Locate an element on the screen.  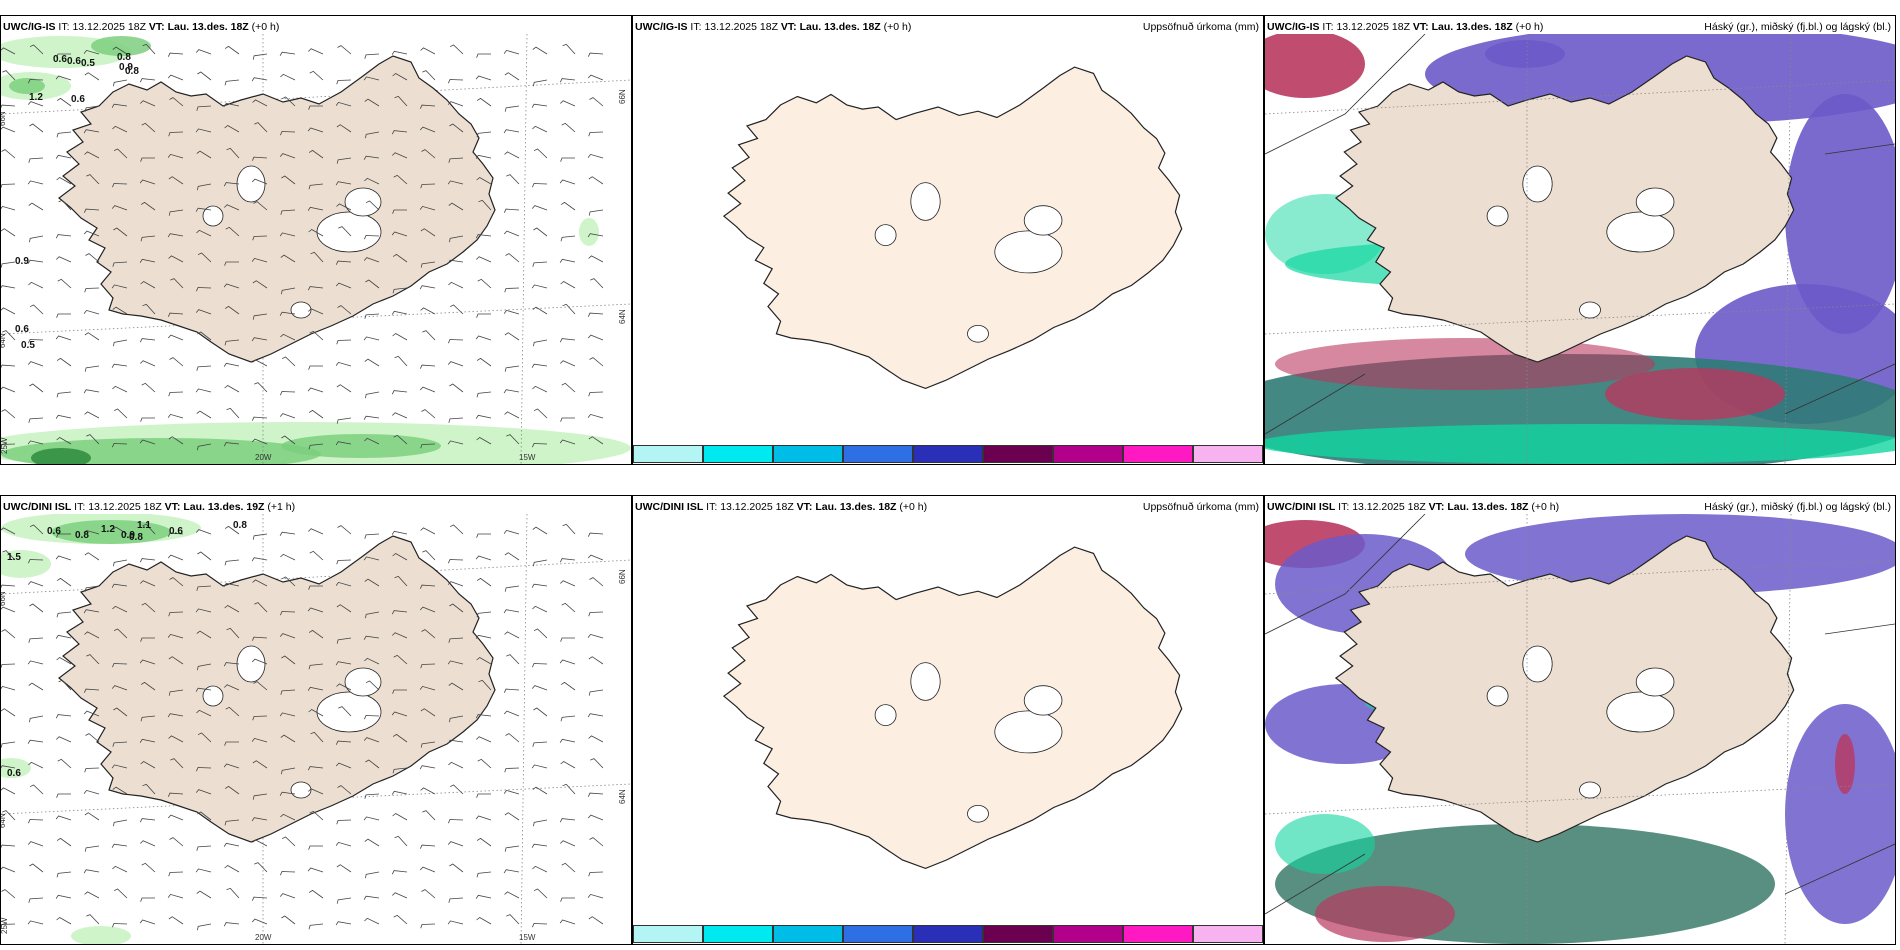
wind-barbs is located at coordinates (302, 247).